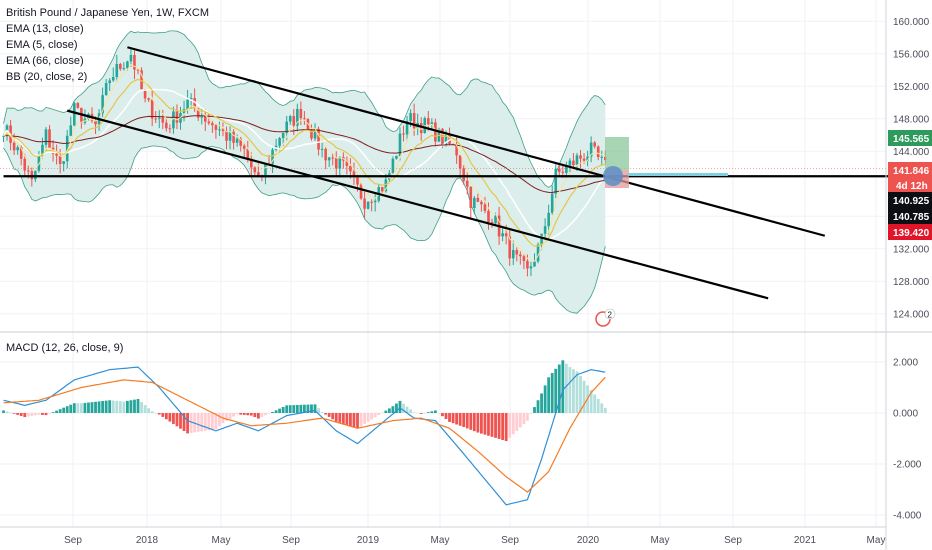 This screenshot has height=550, width=932. I want to click on price-tick-label: 156.000, so click(911, 54).